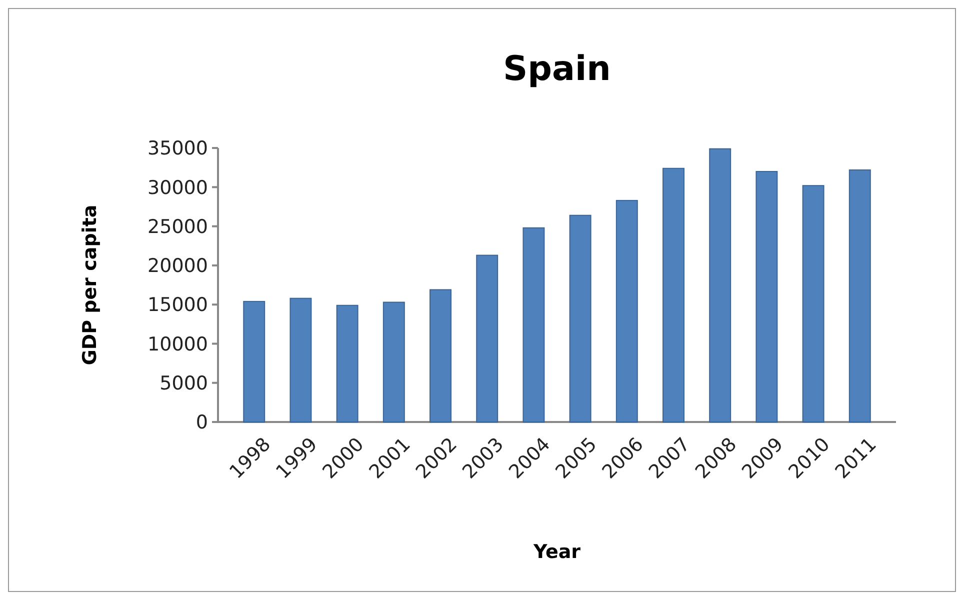 This screenshot has height=600, width=964. Describe the element at coordinates (90, 285) in the screenshot. I see `y-axis-title: GDP per capita` at that location.